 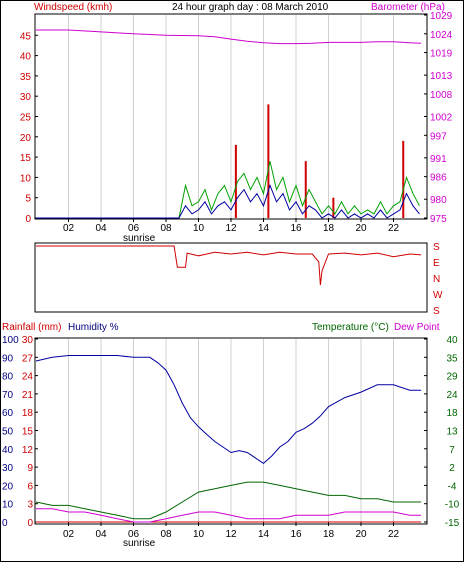 What do you see at coordinates (26, 118) in the screenshot?
I see `windspeed-tick-label: 25` at bounding box center [26, 118].